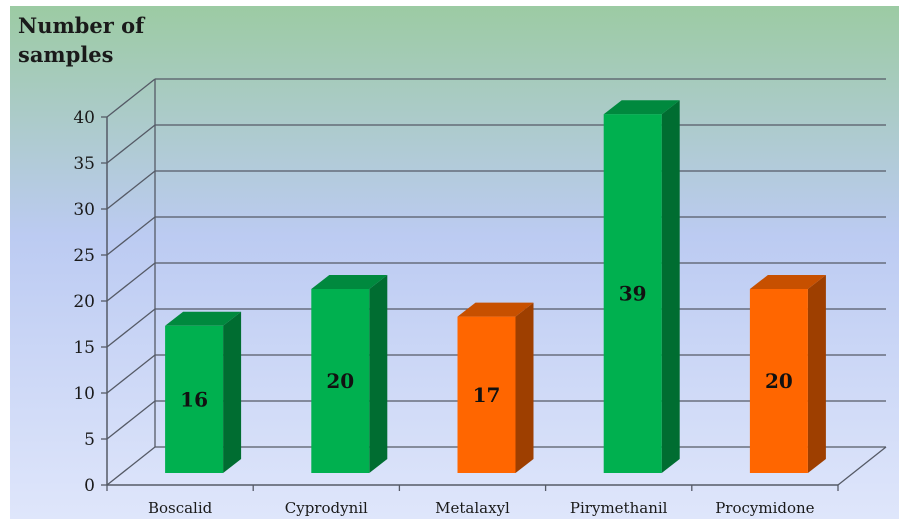 The width and height of the screenshot is (909, 519). Describe the element at coordinates (89, 486) in the screenshot. I see `y-tick-label: 0` at that location.